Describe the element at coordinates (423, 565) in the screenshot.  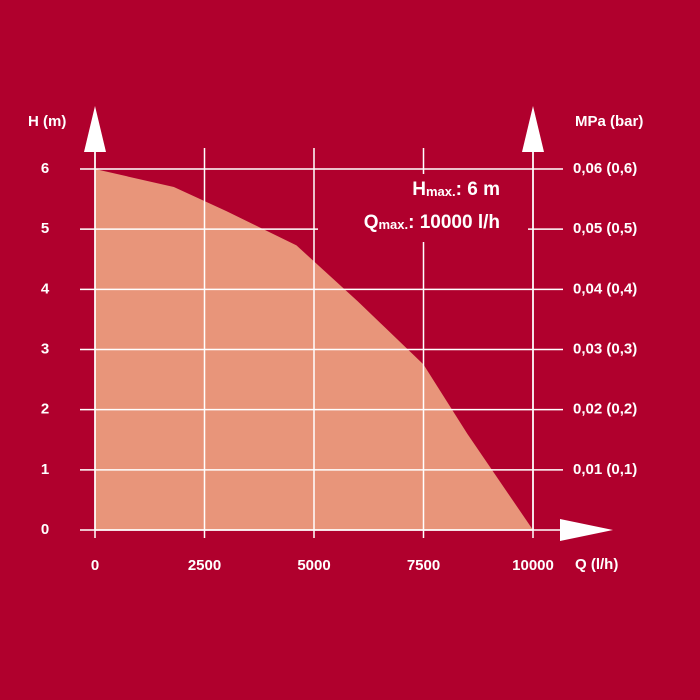
I see `x-tick-label: 7500` at that location.